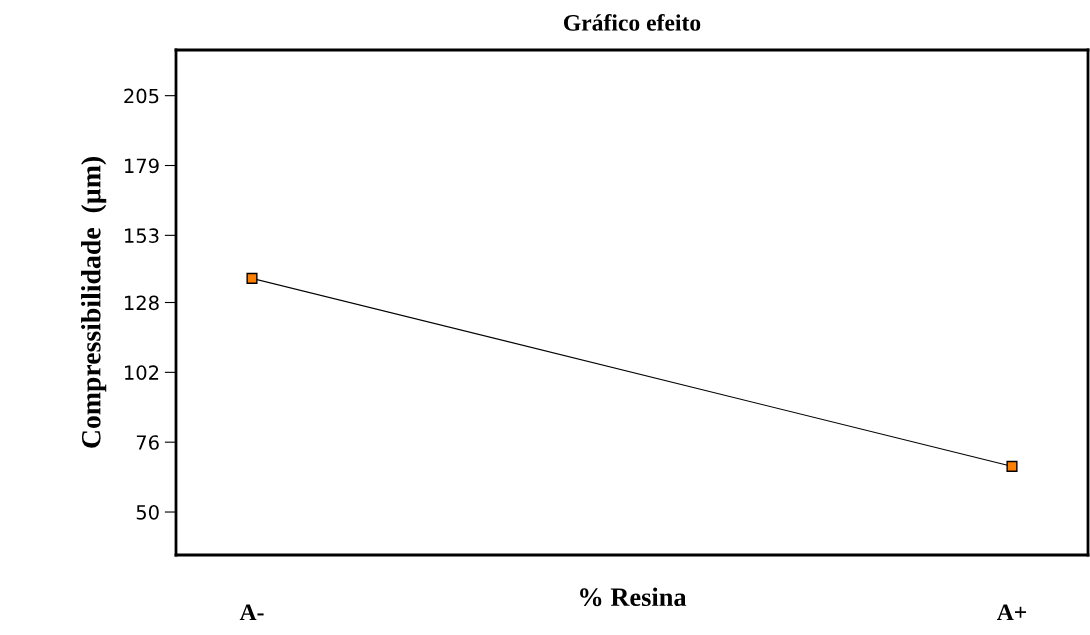 This screenshot has width=1090, height=635. I want to click on y-axis-title: Compressibilidade (µm), so click(94, 302).